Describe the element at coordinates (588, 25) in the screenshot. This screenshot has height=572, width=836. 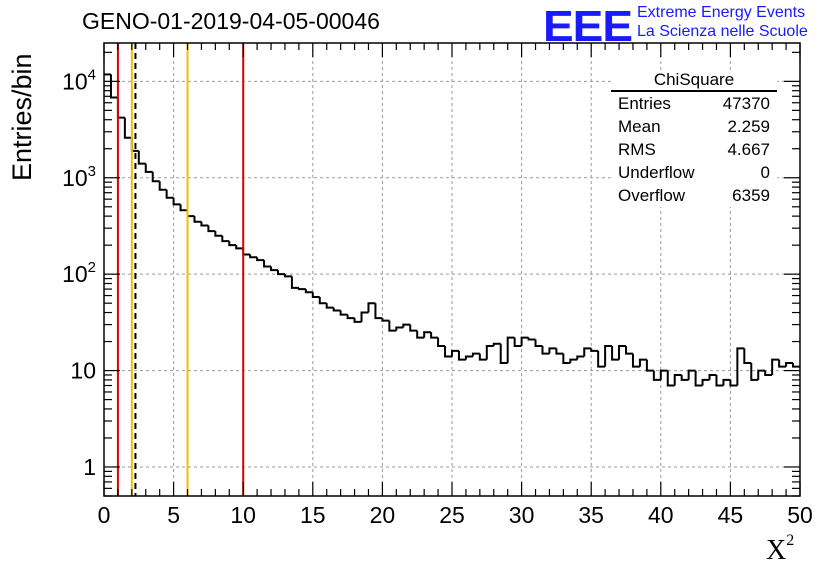
I see `eee-logo: EEE` at that location.